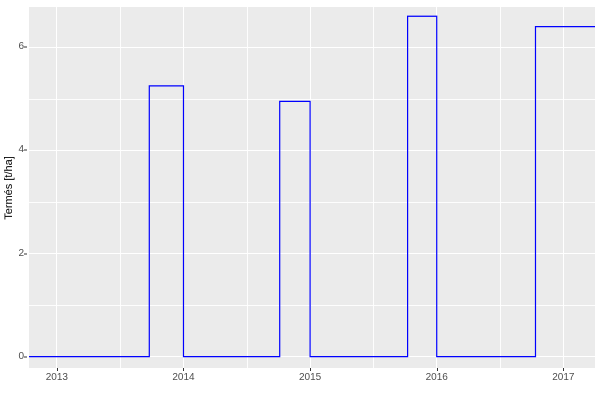  I want to click on x-axis-tick-label: 2014, so click(183, 377).